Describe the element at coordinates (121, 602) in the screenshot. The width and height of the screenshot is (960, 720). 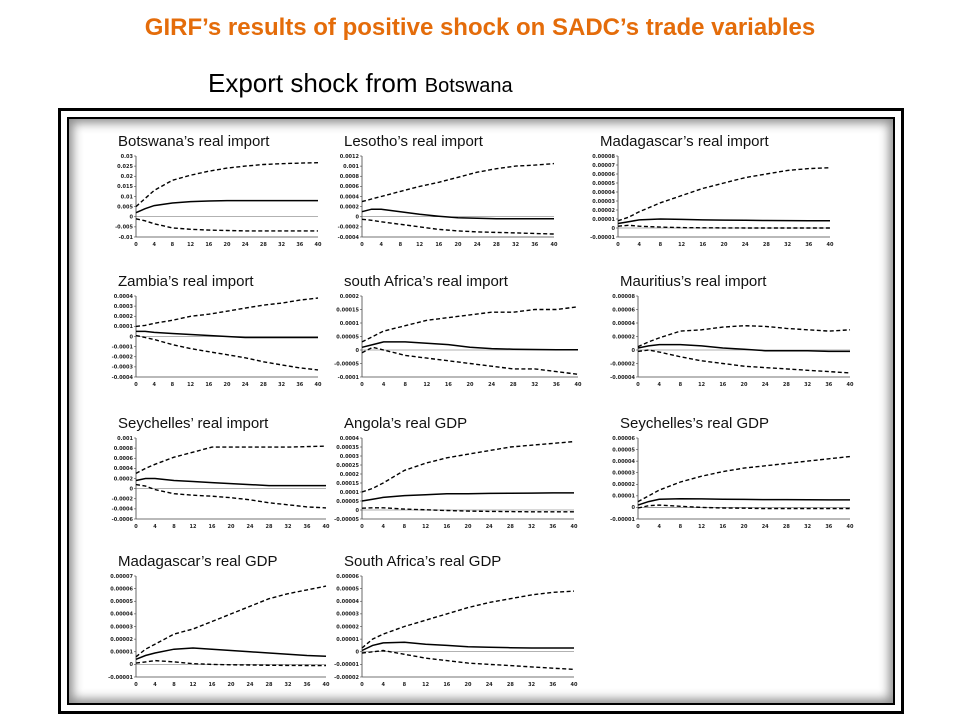
I see `y-tick-label: 0.00005` at that location.